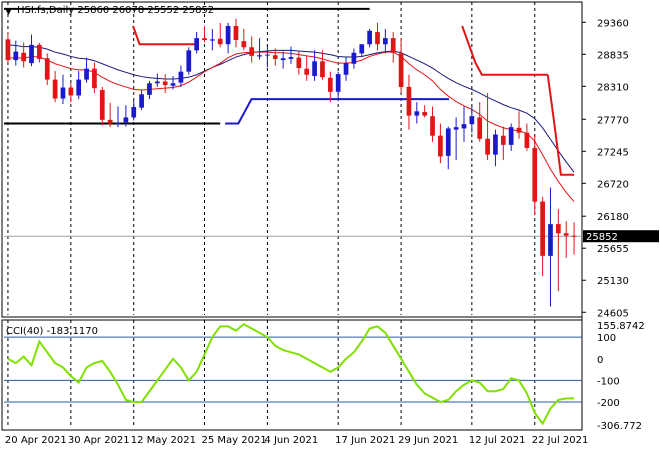 The height and width of the screenshot is (455, 660). Describe the element at coordinates (613, 217) in the screenshot. I see `y-tick-label: 26180` at that location.